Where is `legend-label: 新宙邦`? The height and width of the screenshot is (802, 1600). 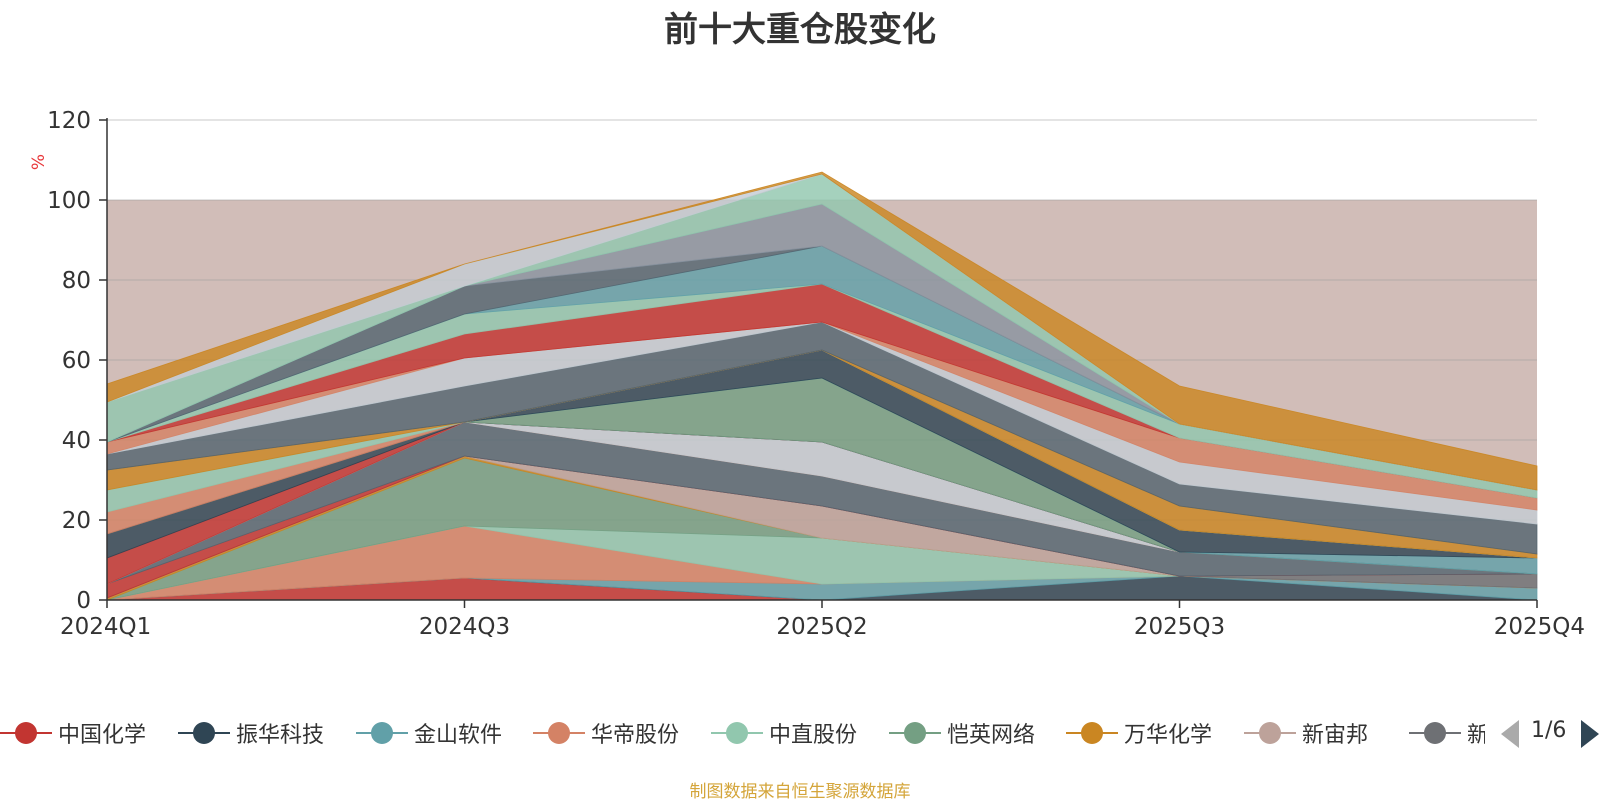 legend-label: 新宙邦 is located at coordinates (1335, 735).